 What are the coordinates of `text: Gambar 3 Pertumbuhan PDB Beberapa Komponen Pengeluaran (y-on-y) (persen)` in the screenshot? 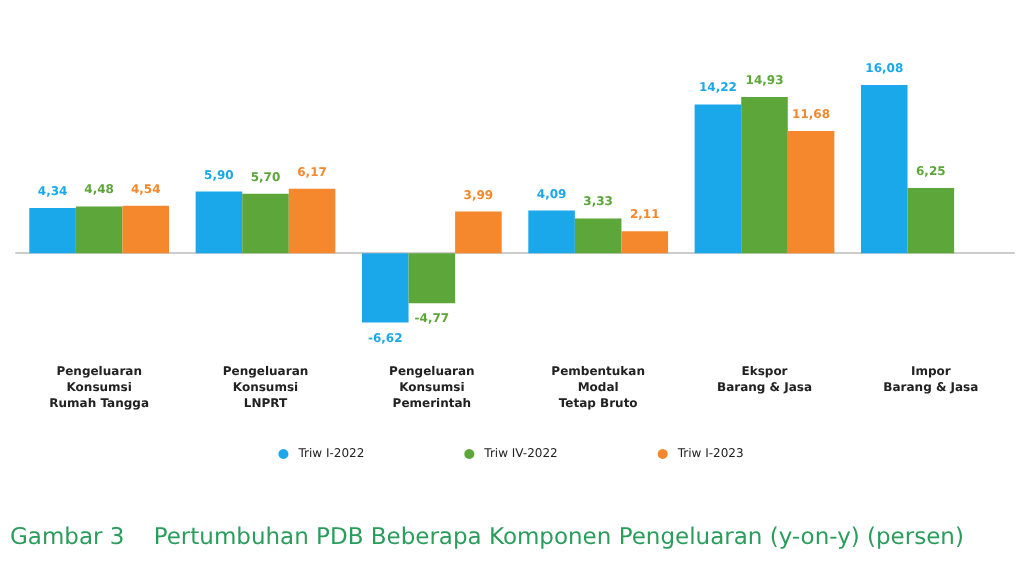 It's located at (487, 536).